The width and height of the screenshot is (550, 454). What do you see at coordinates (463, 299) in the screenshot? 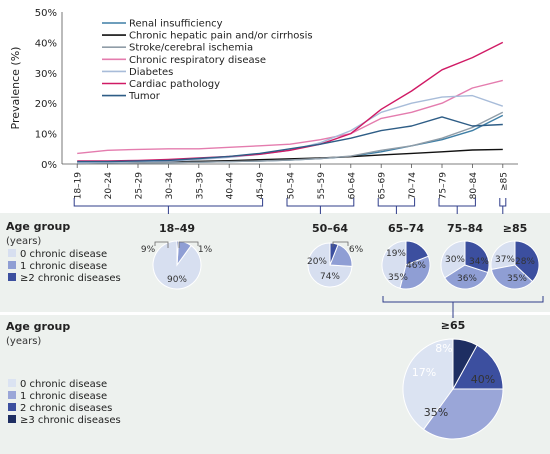
I see `panel-link-bracket` at bounding box center [463, 299].